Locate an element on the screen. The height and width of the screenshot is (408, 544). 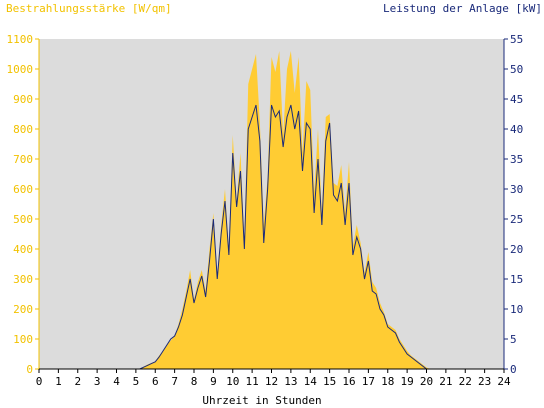
x-tick-label: 24 is located at coordinates (504, 381).